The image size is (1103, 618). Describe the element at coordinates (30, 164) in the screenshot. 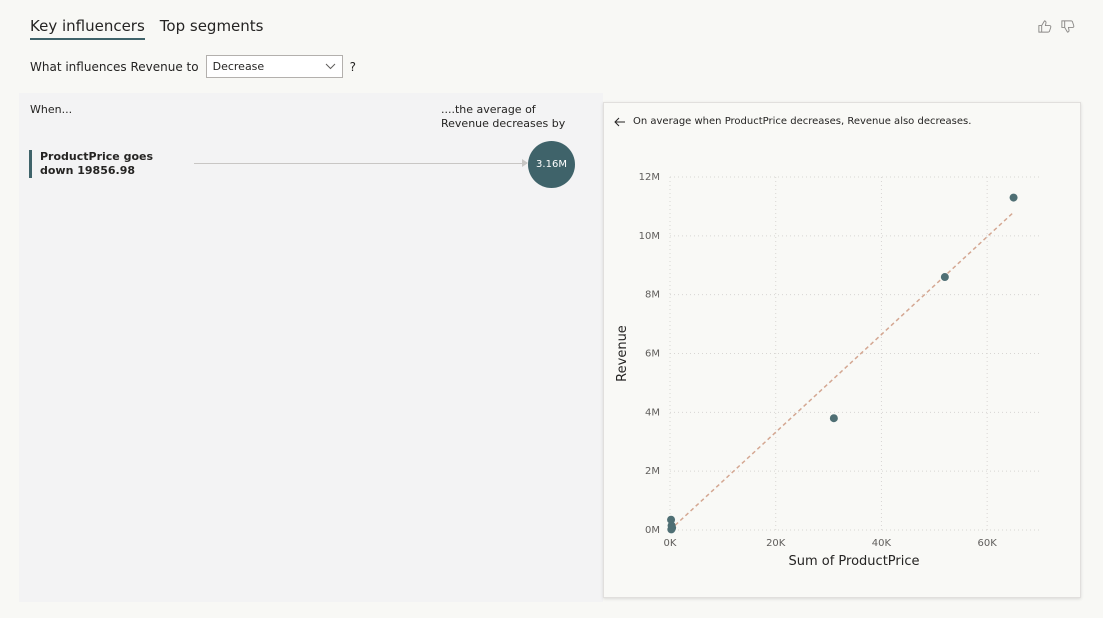

I see `selection-indicator` at that location.